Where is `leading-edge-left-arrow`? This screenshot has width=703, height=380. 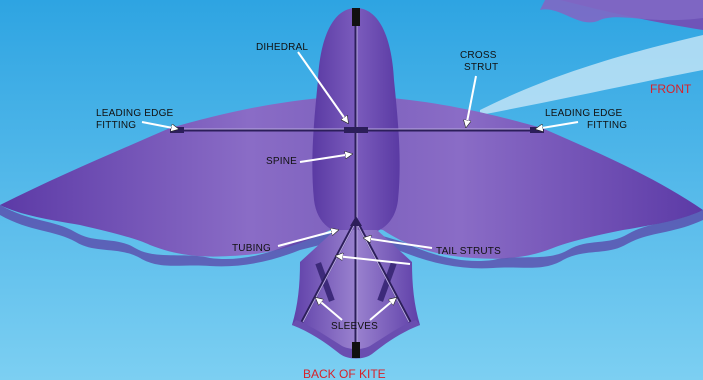
leading-edge-left-arrow is located at coordinates (159, 125).